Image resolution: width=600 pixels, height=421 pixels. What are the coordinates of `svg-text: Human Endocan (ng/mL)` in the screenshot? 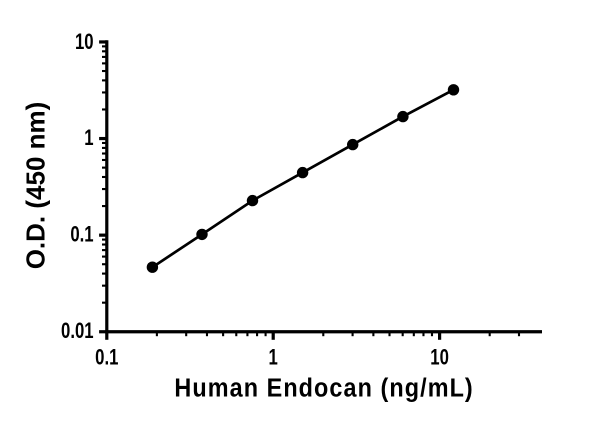 It's located at (323, 388).